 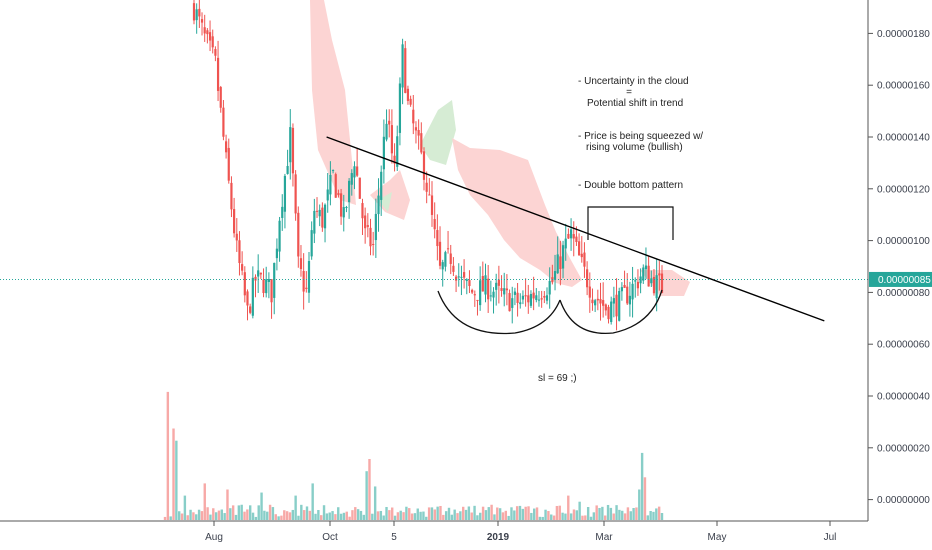 What do you see at coordinates (611, 312) in the screenshot?
I see `double-bottom-curve-right` at bounding box center [611, 312].